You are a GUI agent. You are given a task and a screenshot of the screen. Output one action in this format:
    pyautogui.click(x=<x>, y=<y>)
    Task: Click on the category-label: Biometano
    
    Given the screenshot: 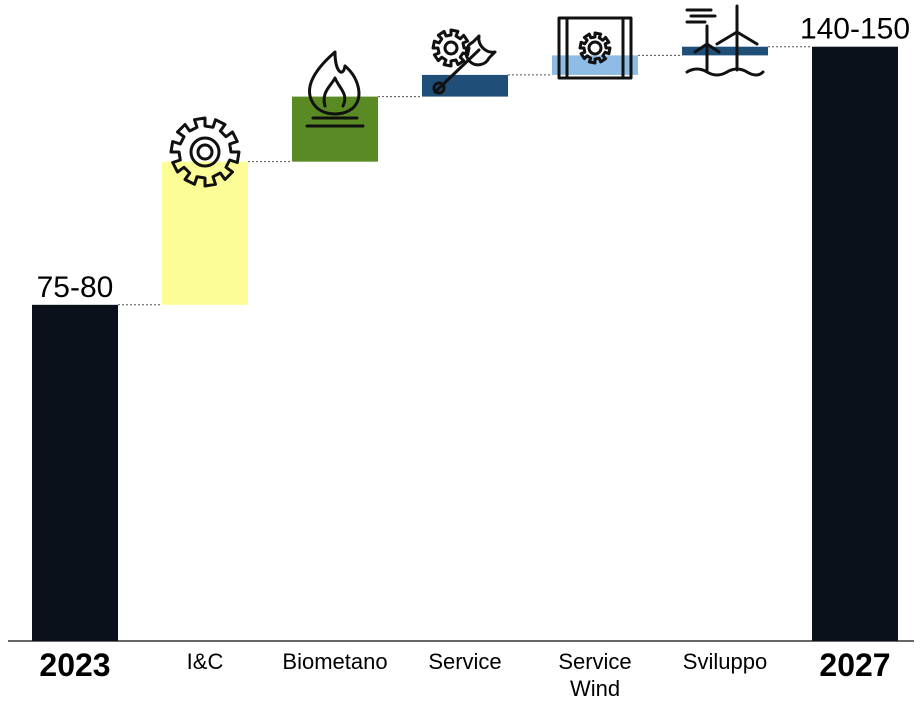 What is the action you would take?
    pyautogui.click(x=334, y=661)
    